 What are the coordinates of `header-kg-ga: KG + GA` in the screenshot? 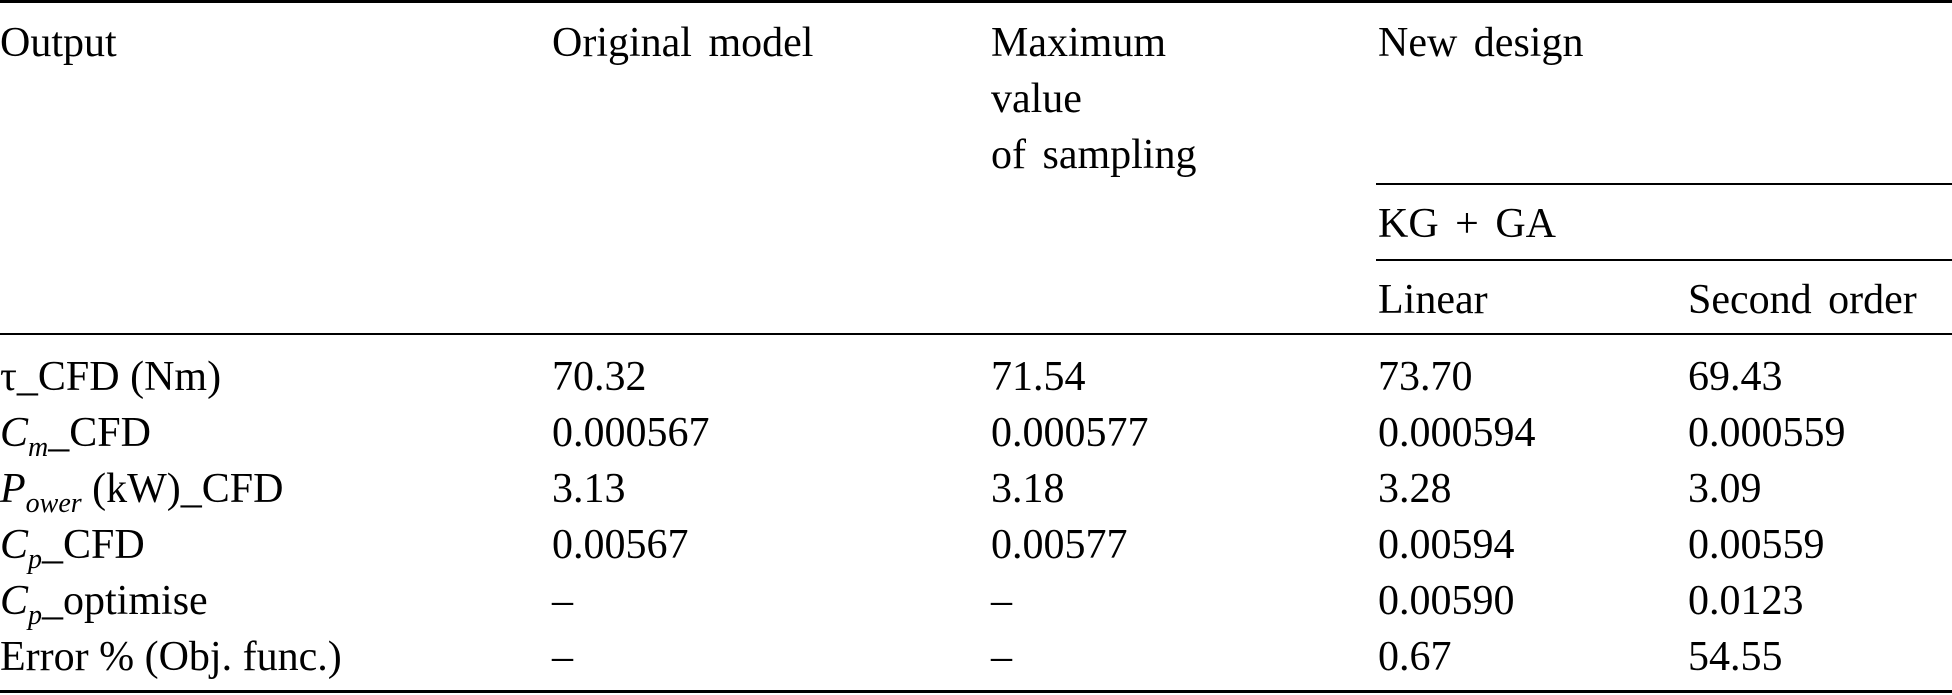 It's located at (1467, 224).